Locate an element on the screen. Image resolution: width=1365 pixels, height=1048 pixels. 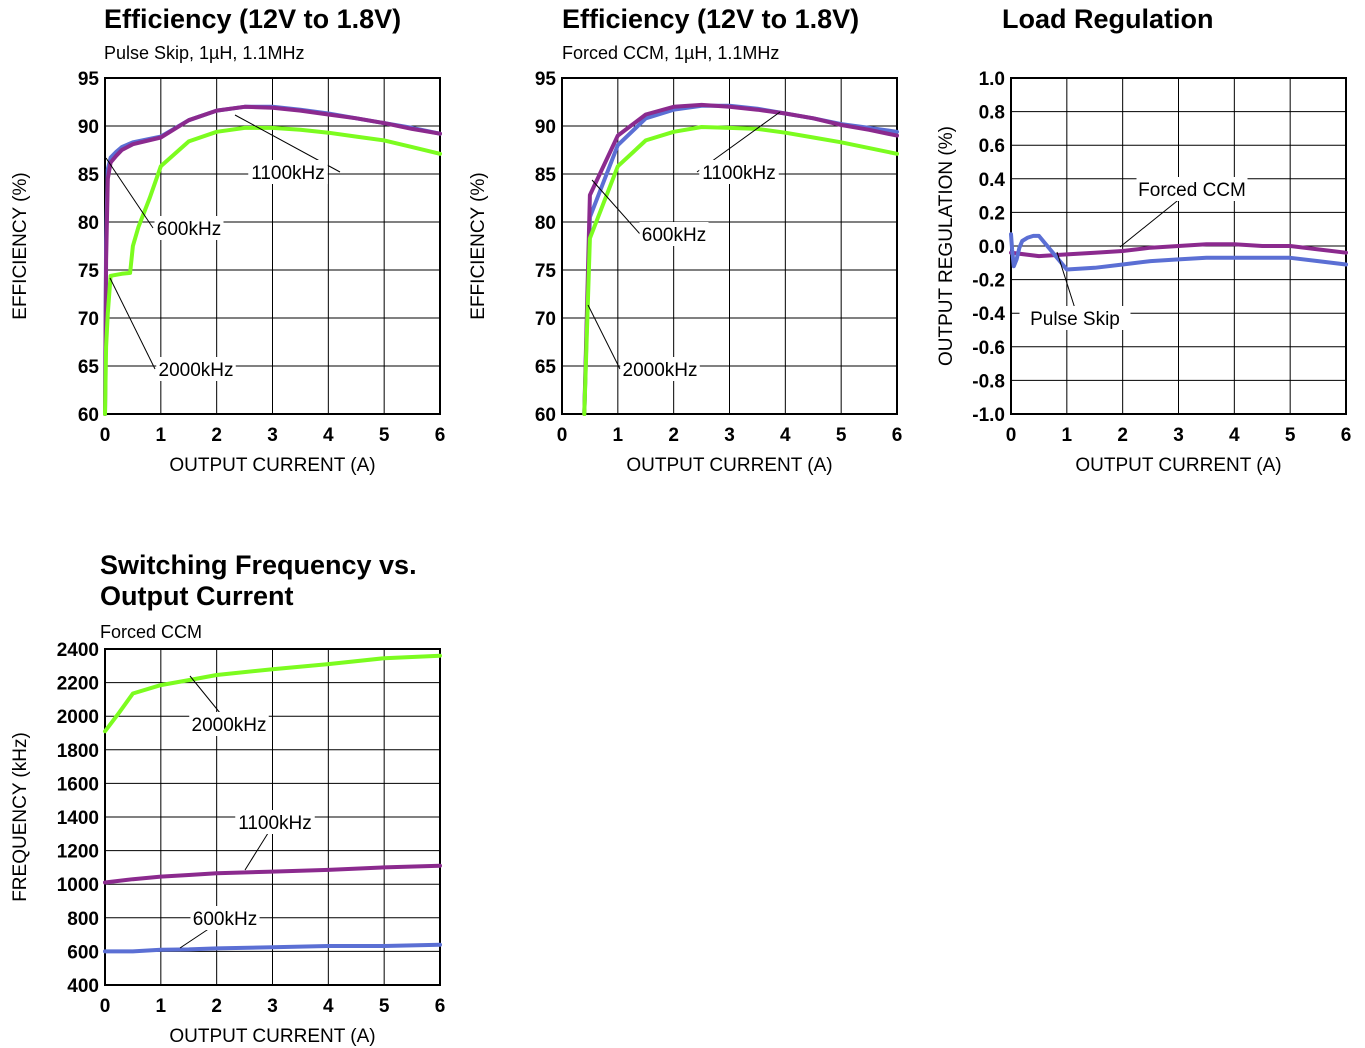
series-line-pulse-skip is located at coordinates (1178, 252).